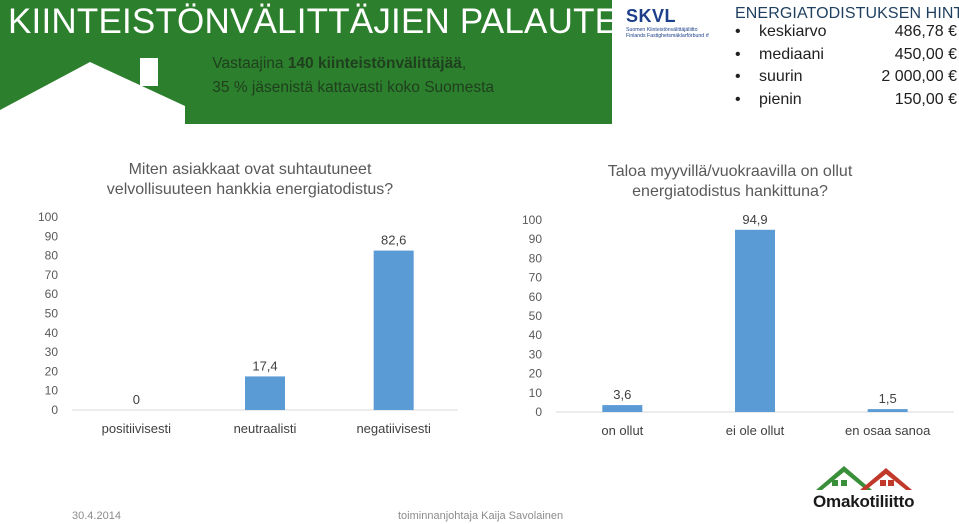 This screenshot has height=524, width=959. Describe the element at coordinates (888, 398) in the screenshot. I see `data-label: 1,5` at that location.